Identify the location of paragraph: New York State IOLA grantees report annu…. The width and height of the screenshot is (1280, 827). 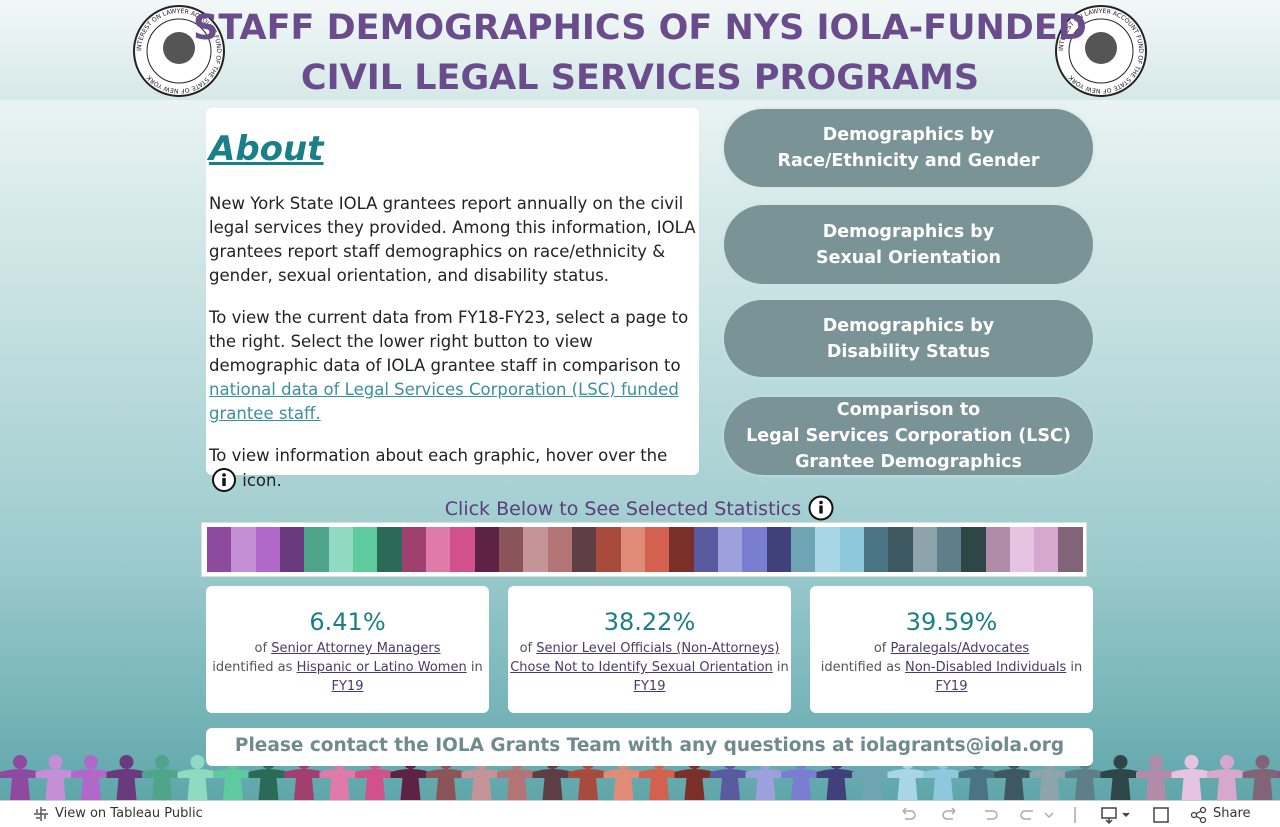
(452, 239).